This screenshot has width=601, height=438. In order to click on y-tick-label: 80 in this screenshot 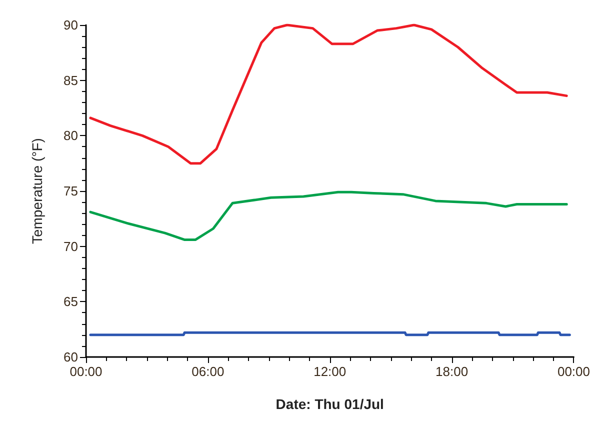, I will do `click(71, 136)`.